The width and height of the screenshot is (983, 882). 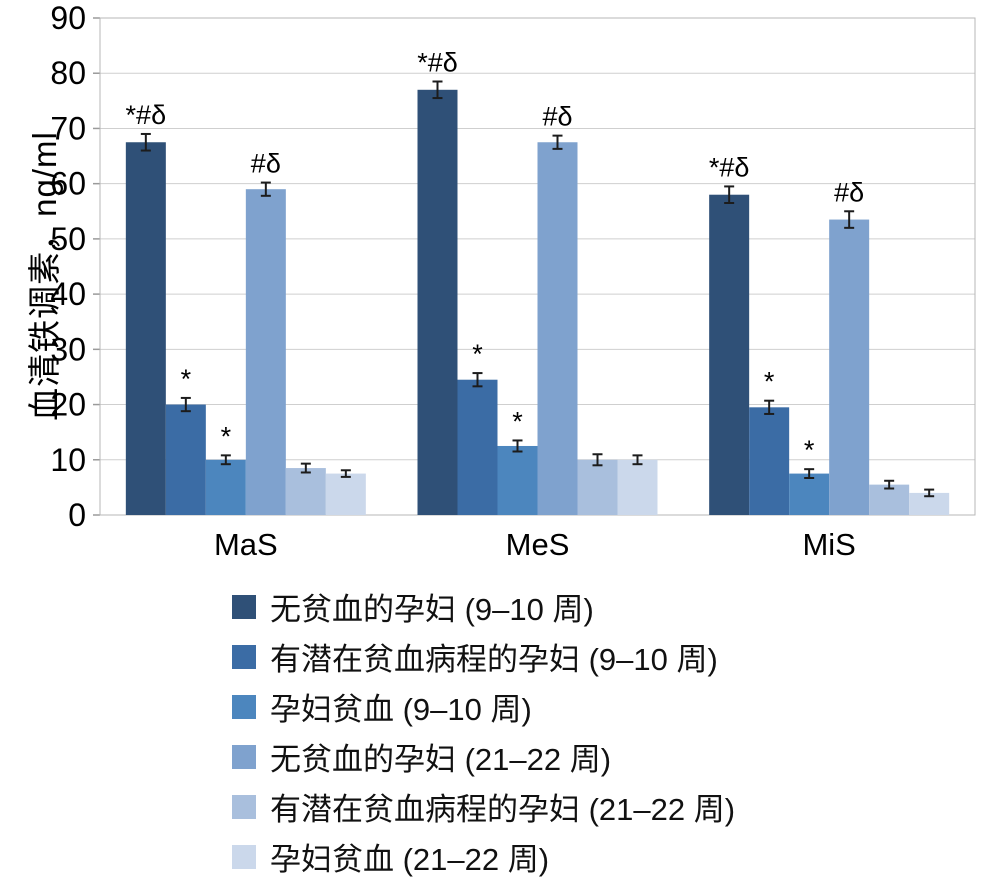 I want to click on y-tick-label: 50, so click(x=68, y=239).